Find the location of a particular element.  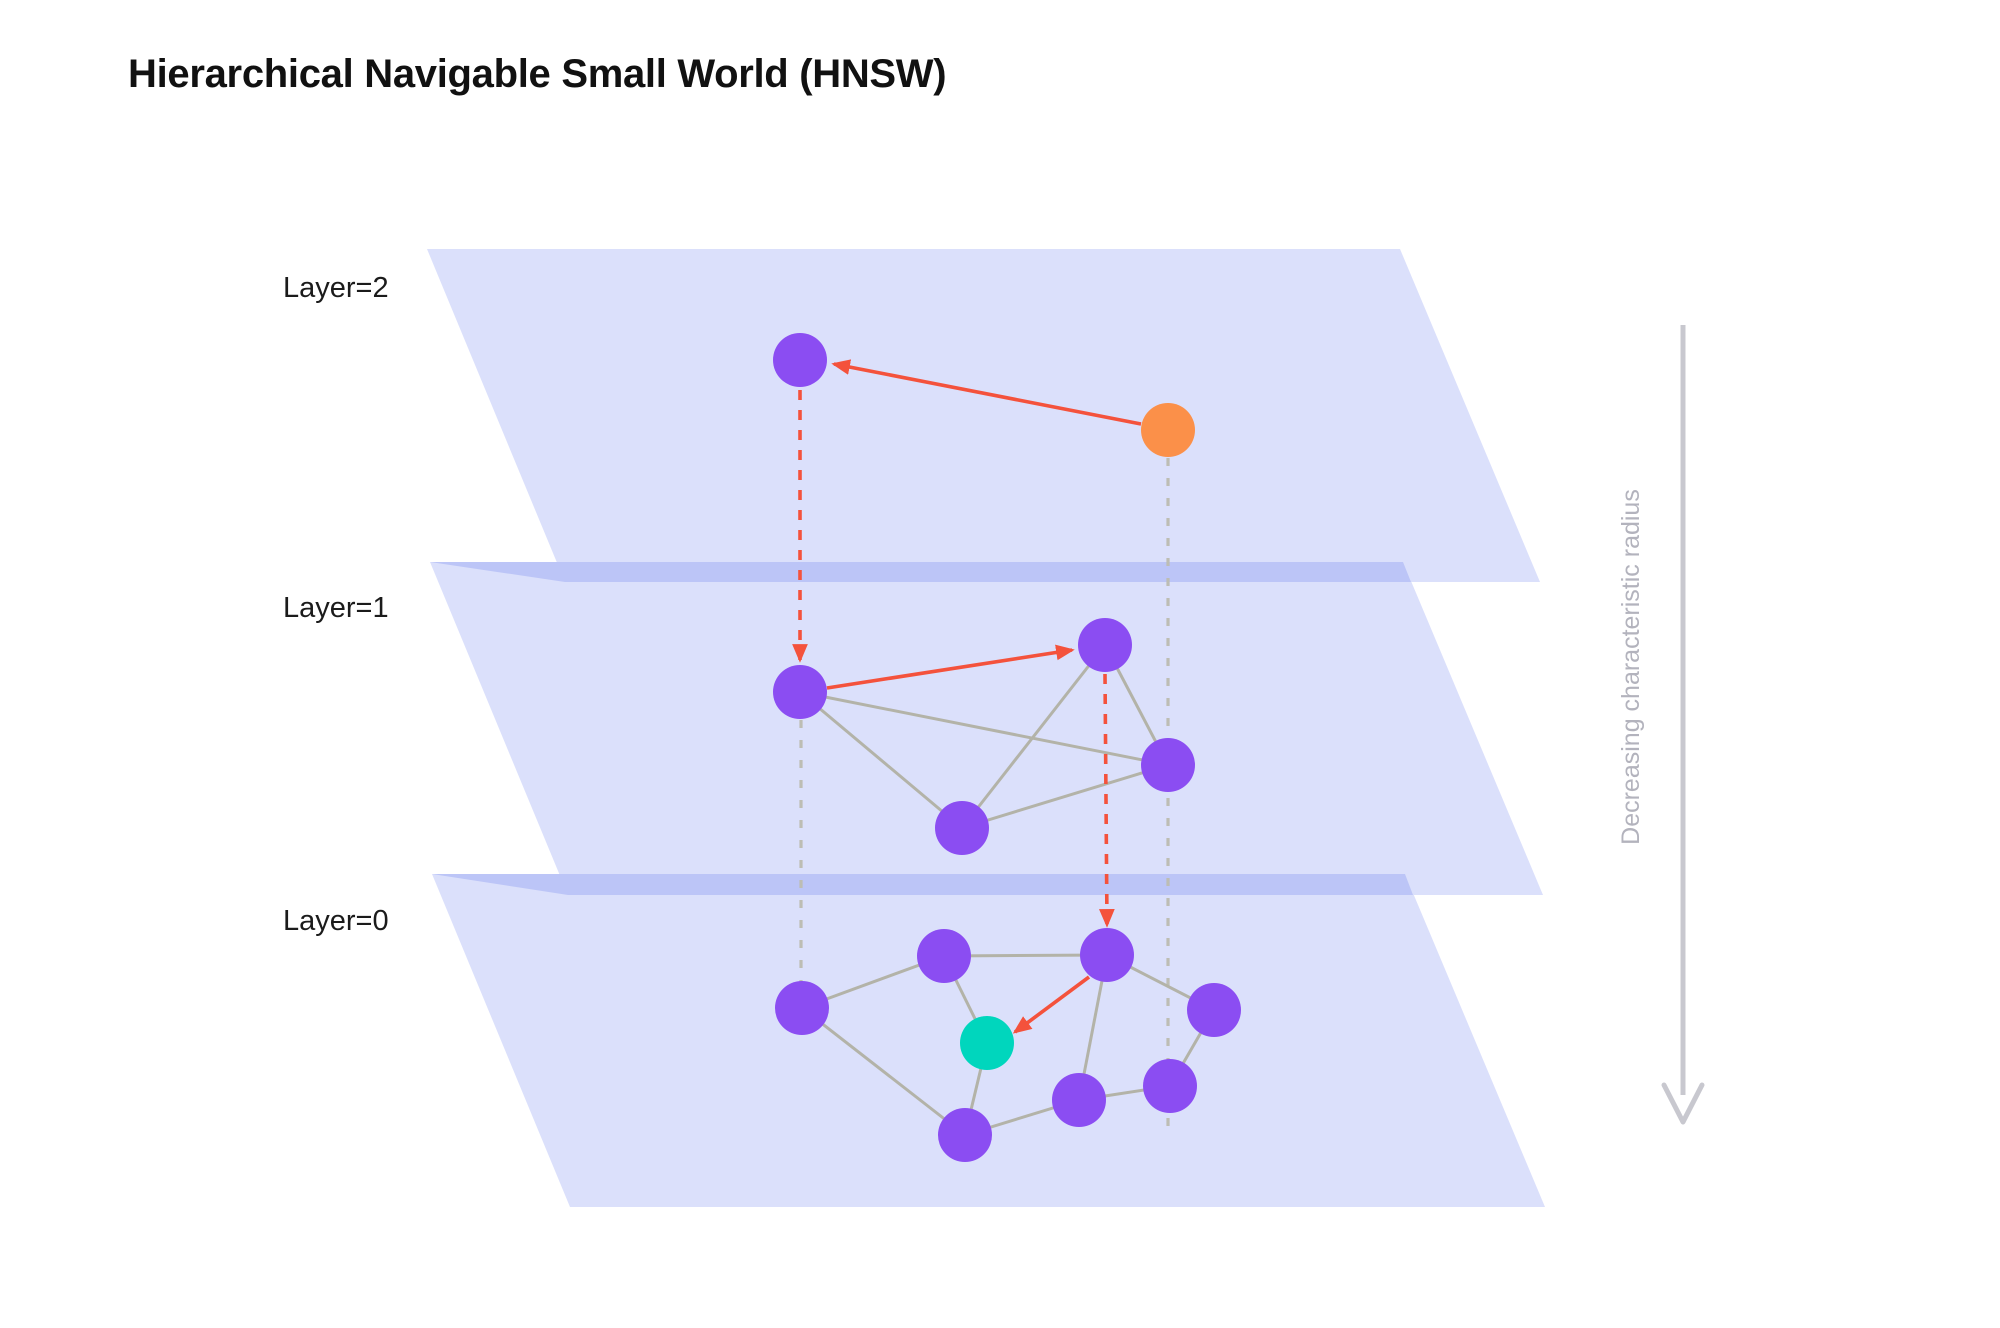

node-l0-b is located at coordinates (944, 956).